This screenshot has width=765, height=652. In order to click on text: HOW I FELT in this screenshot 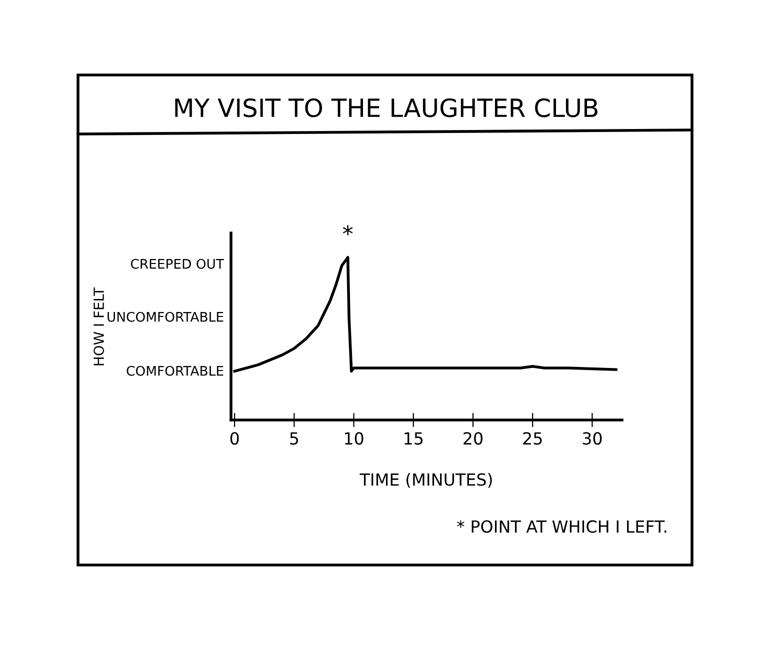, I will do `click(99, 326)`.